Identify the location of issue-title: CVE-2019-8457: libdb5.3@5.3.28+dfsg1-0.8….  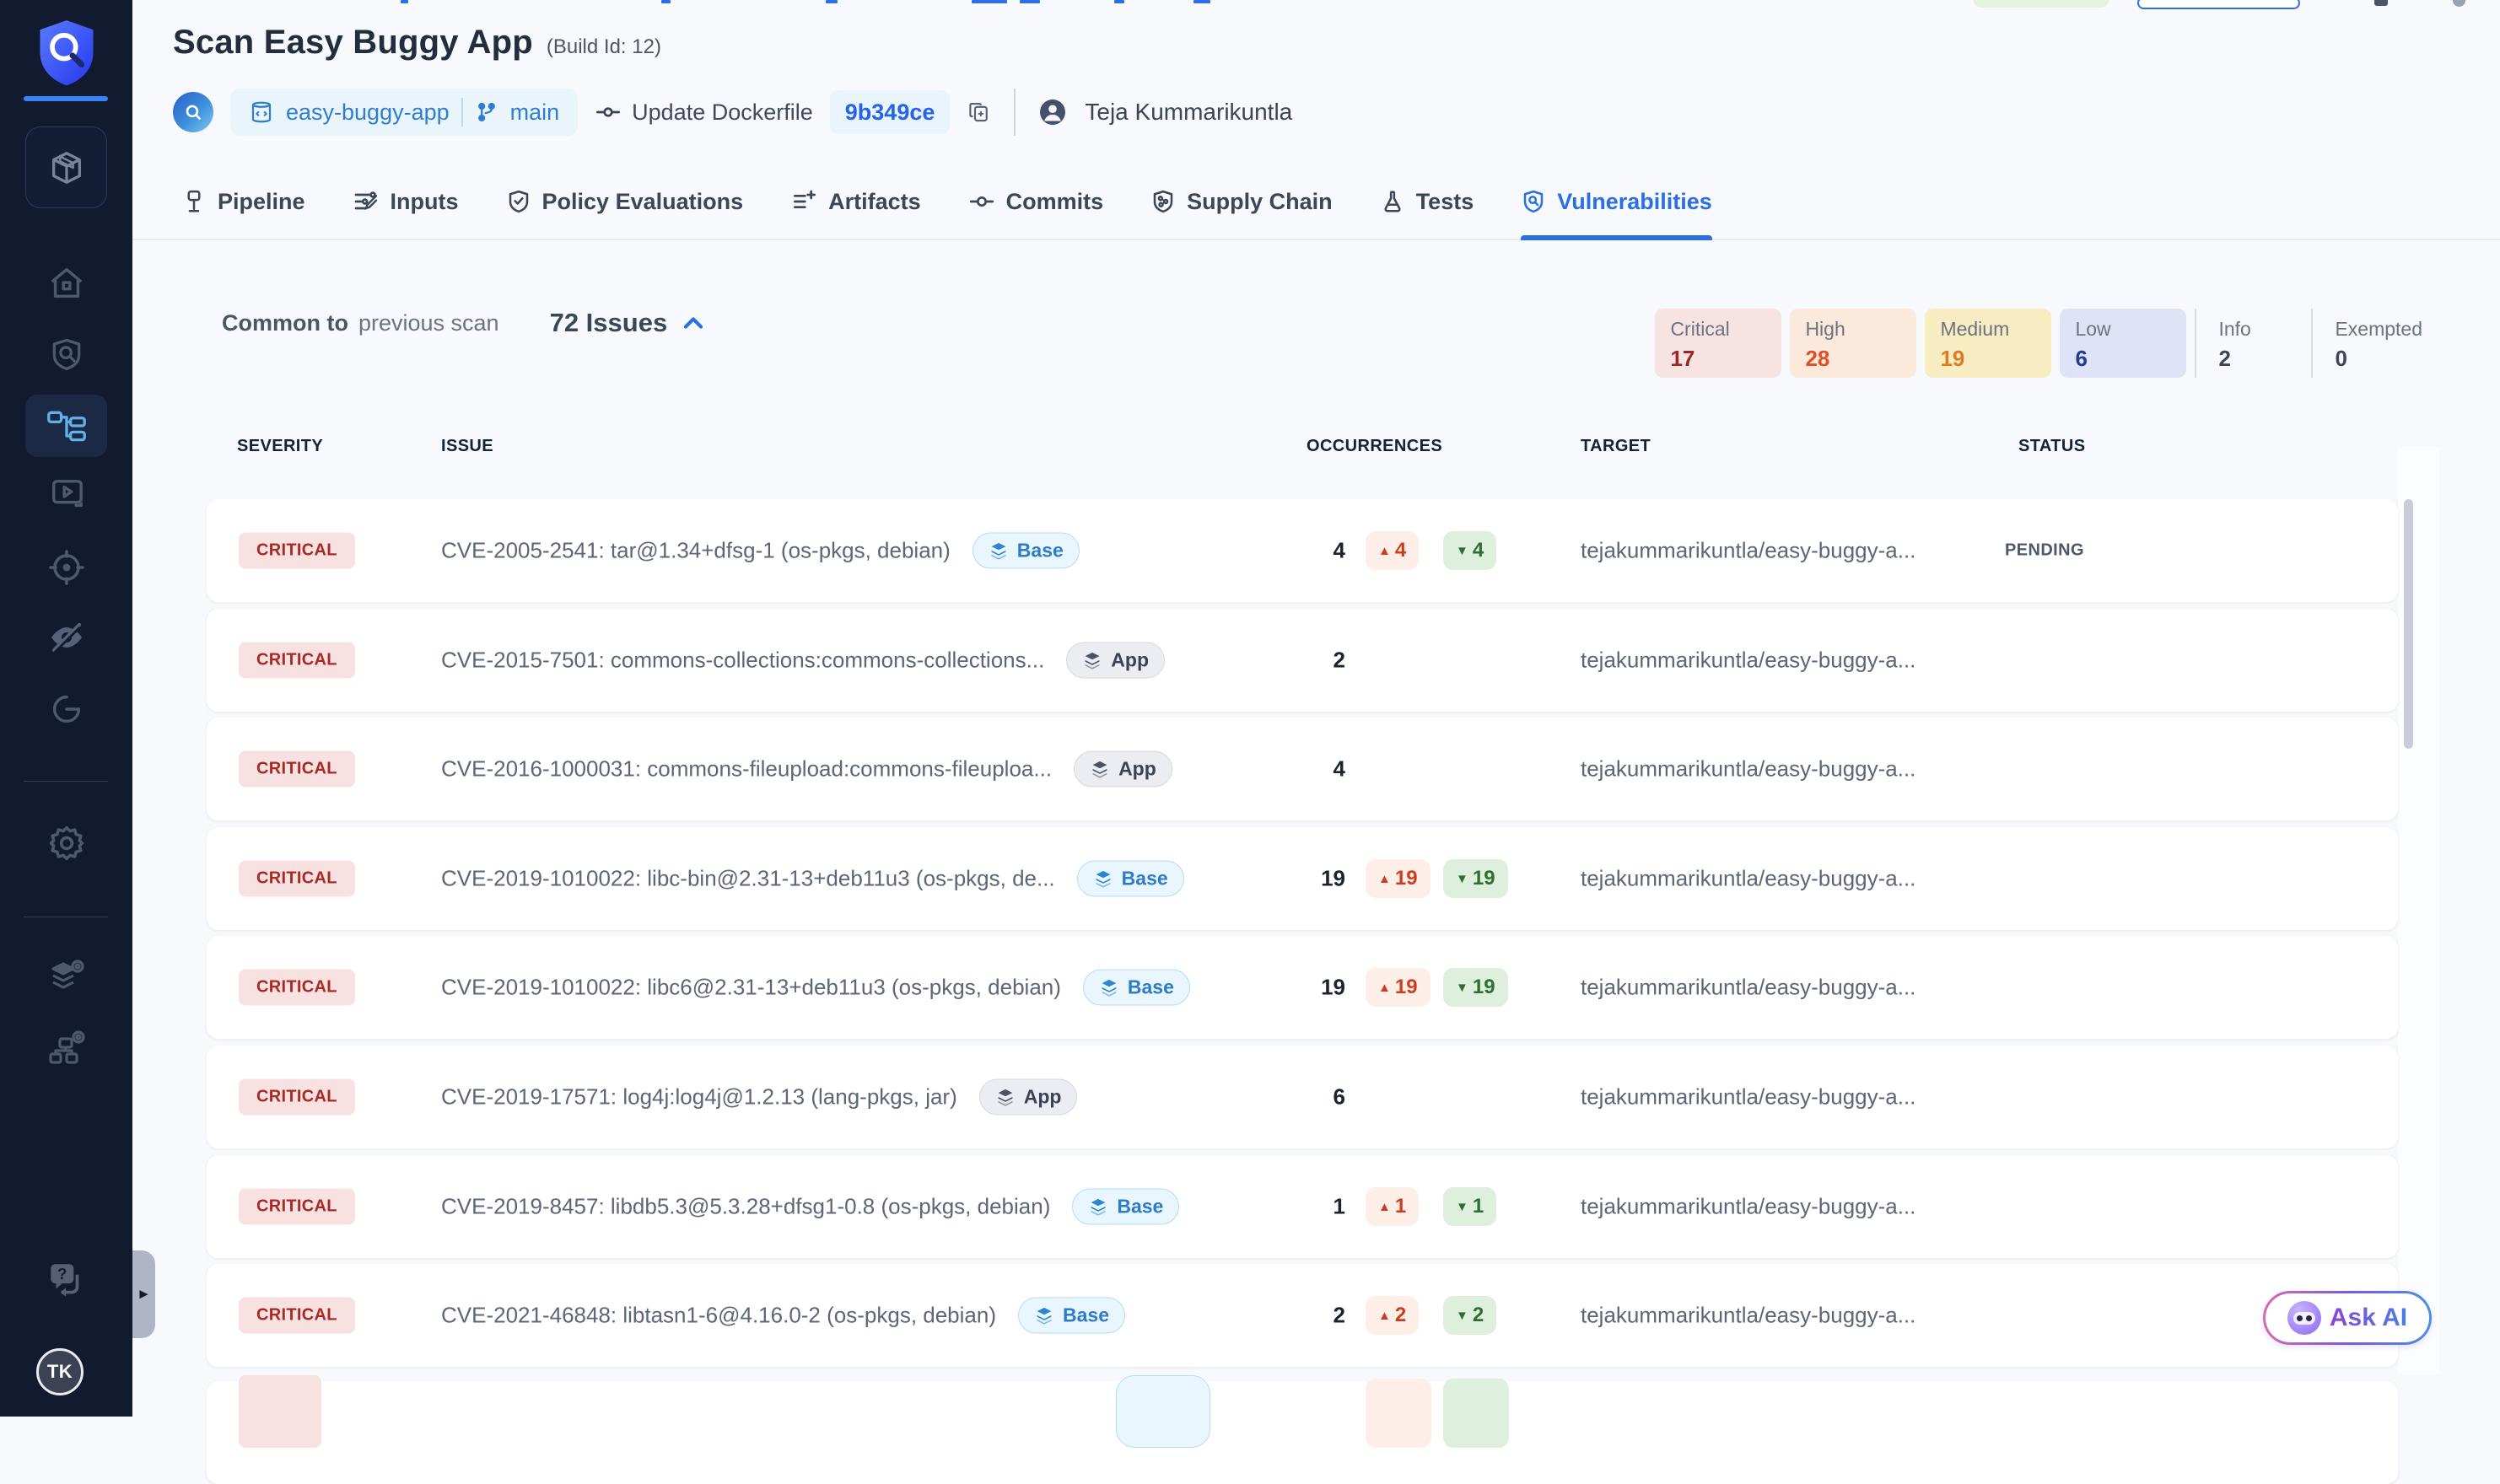
(746, 1206).